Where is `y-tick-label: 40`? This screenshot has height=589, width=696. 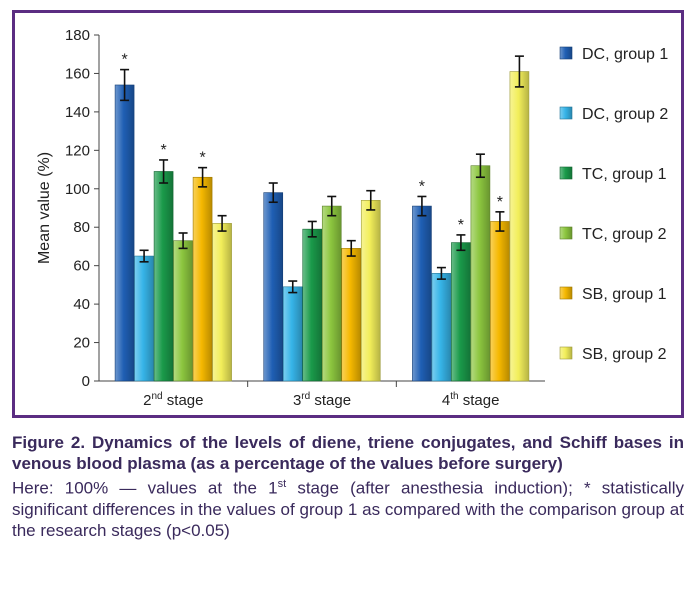 y-tick-label: 40 is located at coordinates (81, 304).